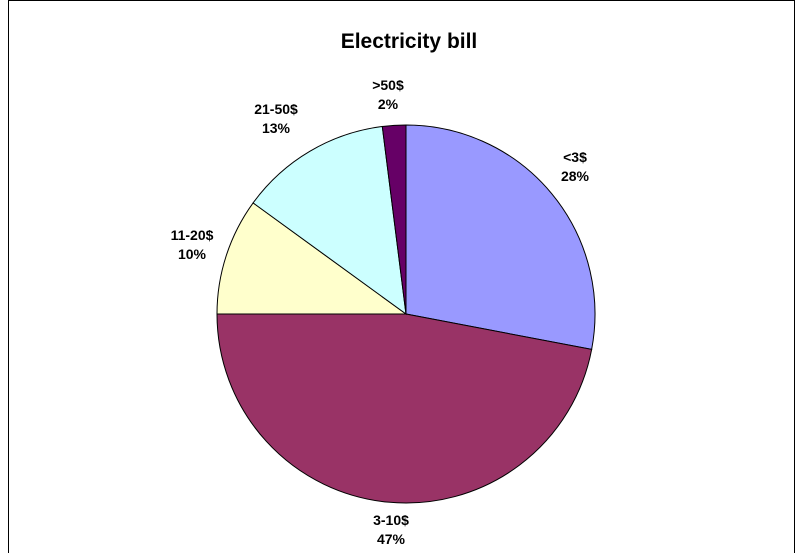 The image size is (804, 553). Describe the element at coordinates (388, 104) in the screenshot. I see `slice-percent-4: 2%` at that location.